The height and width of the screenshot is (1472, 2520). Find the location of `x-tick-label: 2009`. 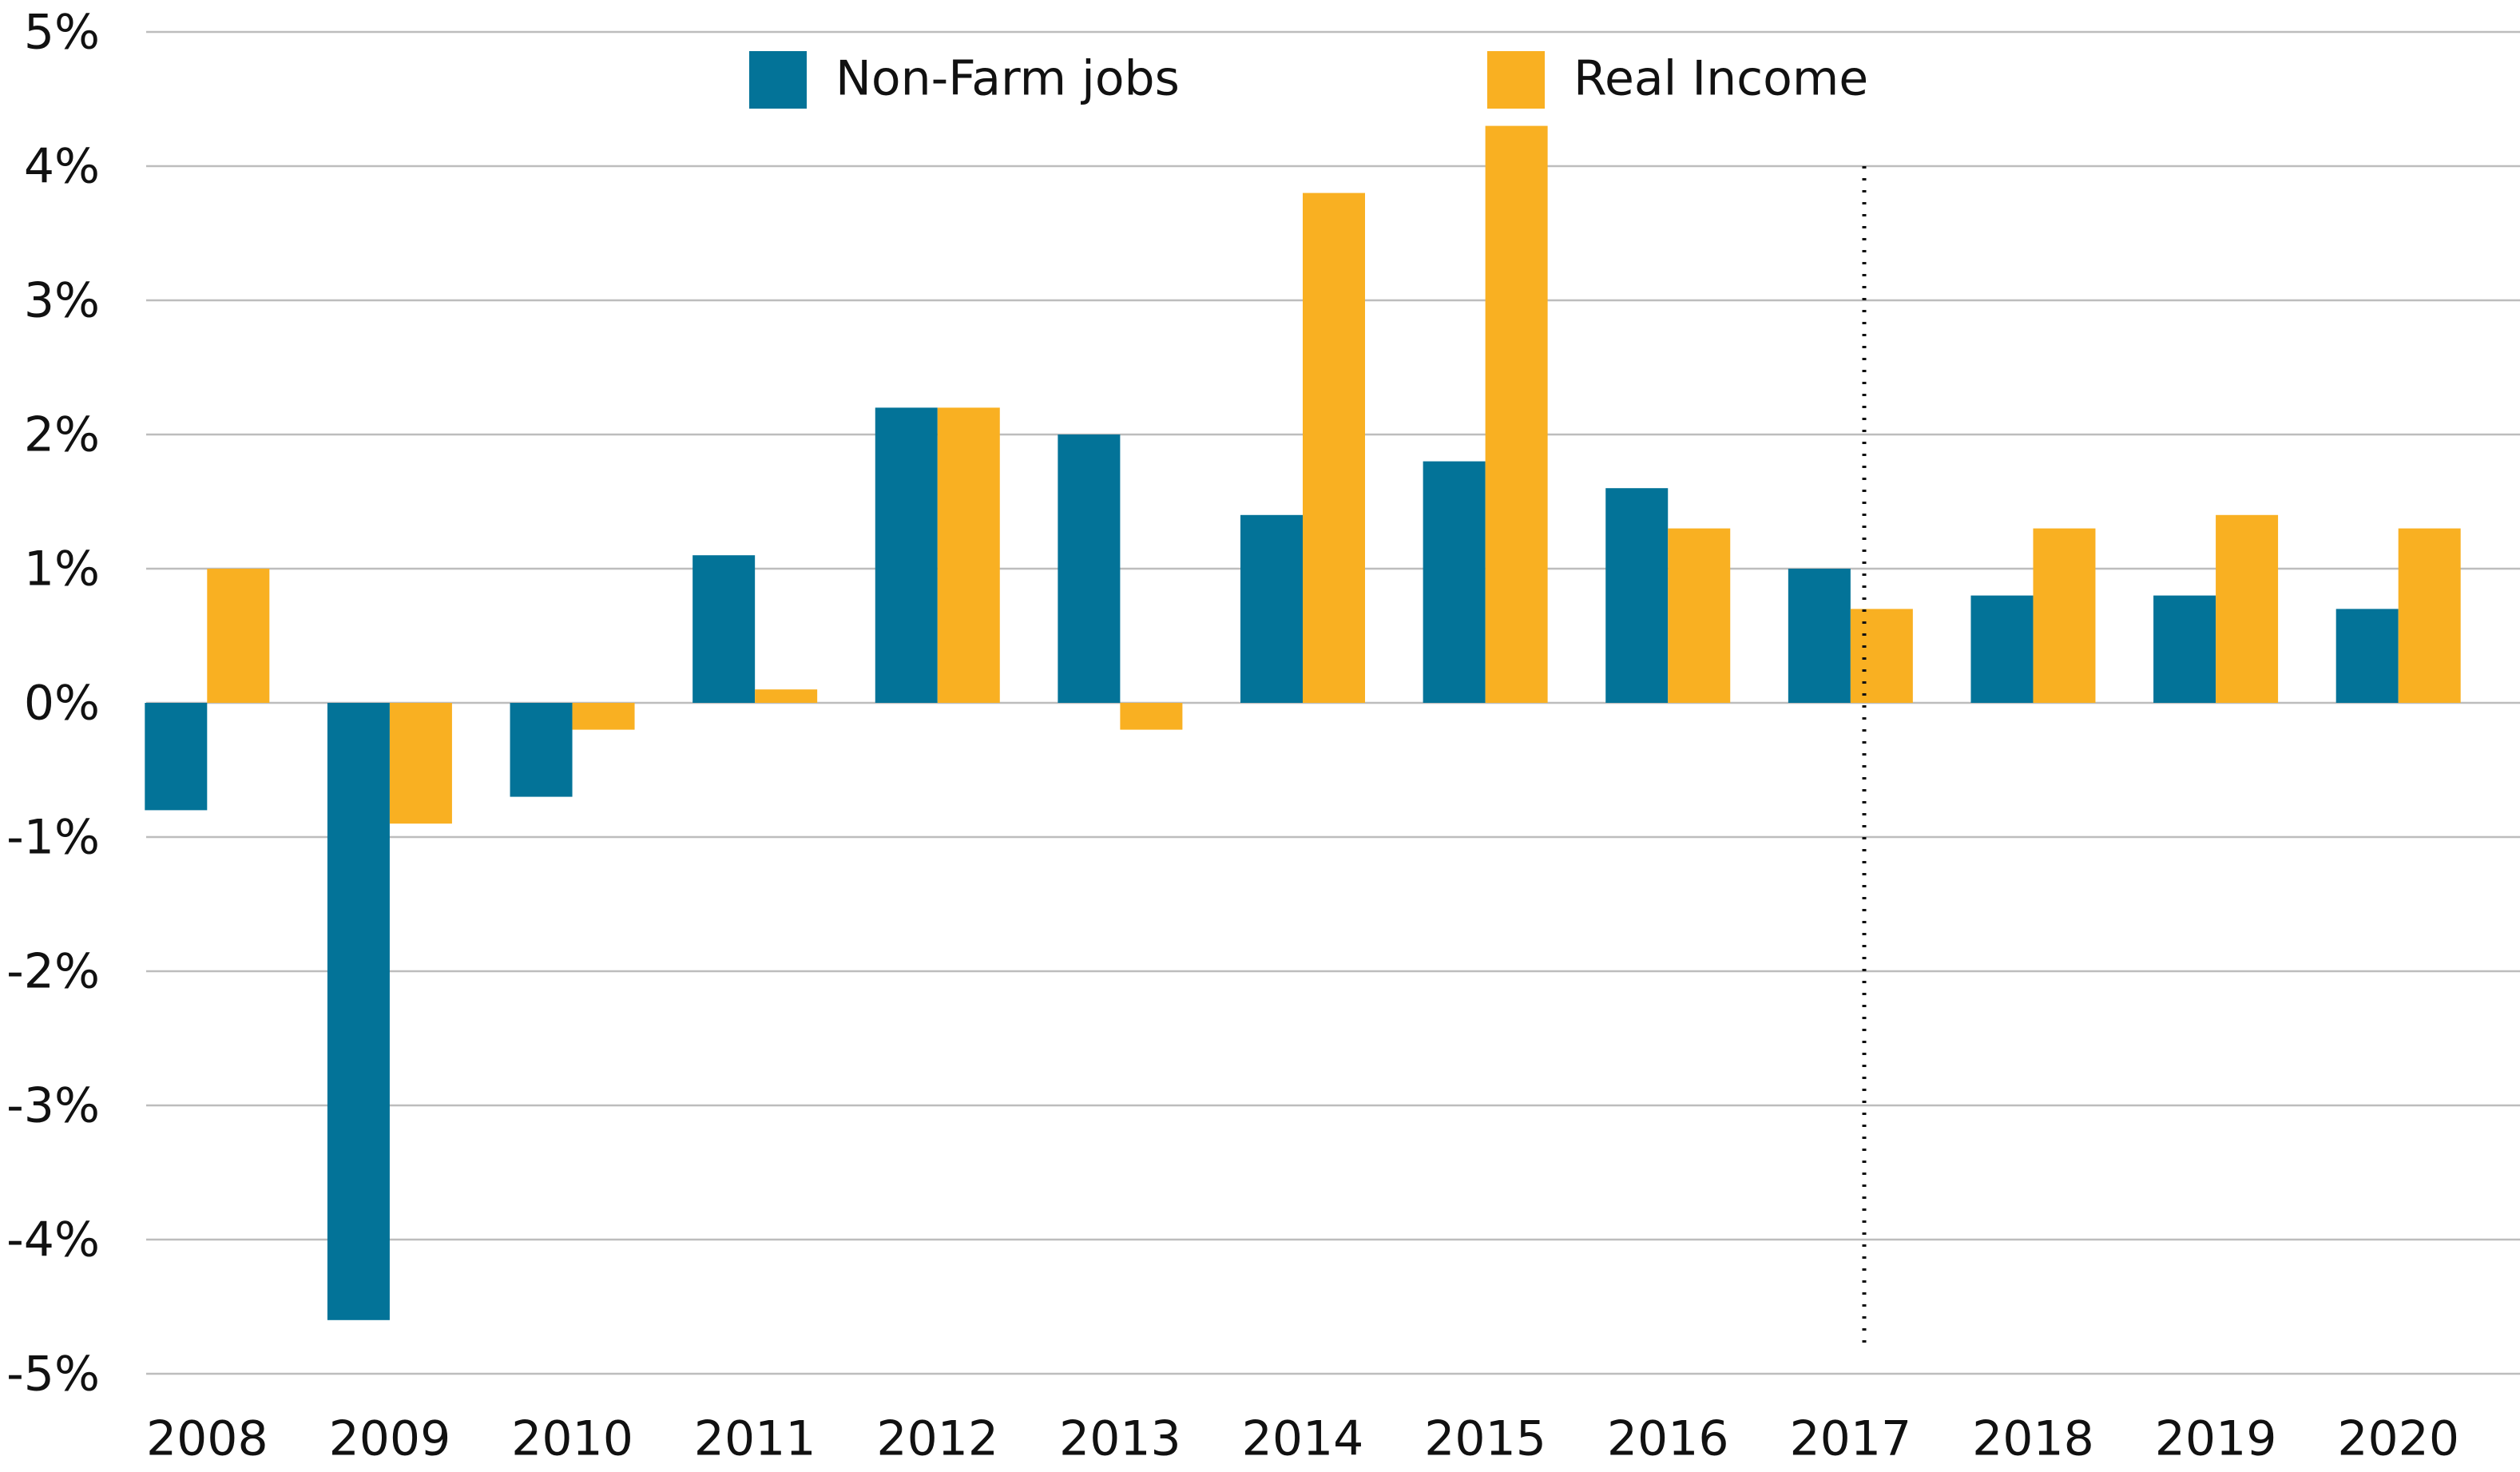

x-tick-label: 2009 is located at coordinates (390, 1439).